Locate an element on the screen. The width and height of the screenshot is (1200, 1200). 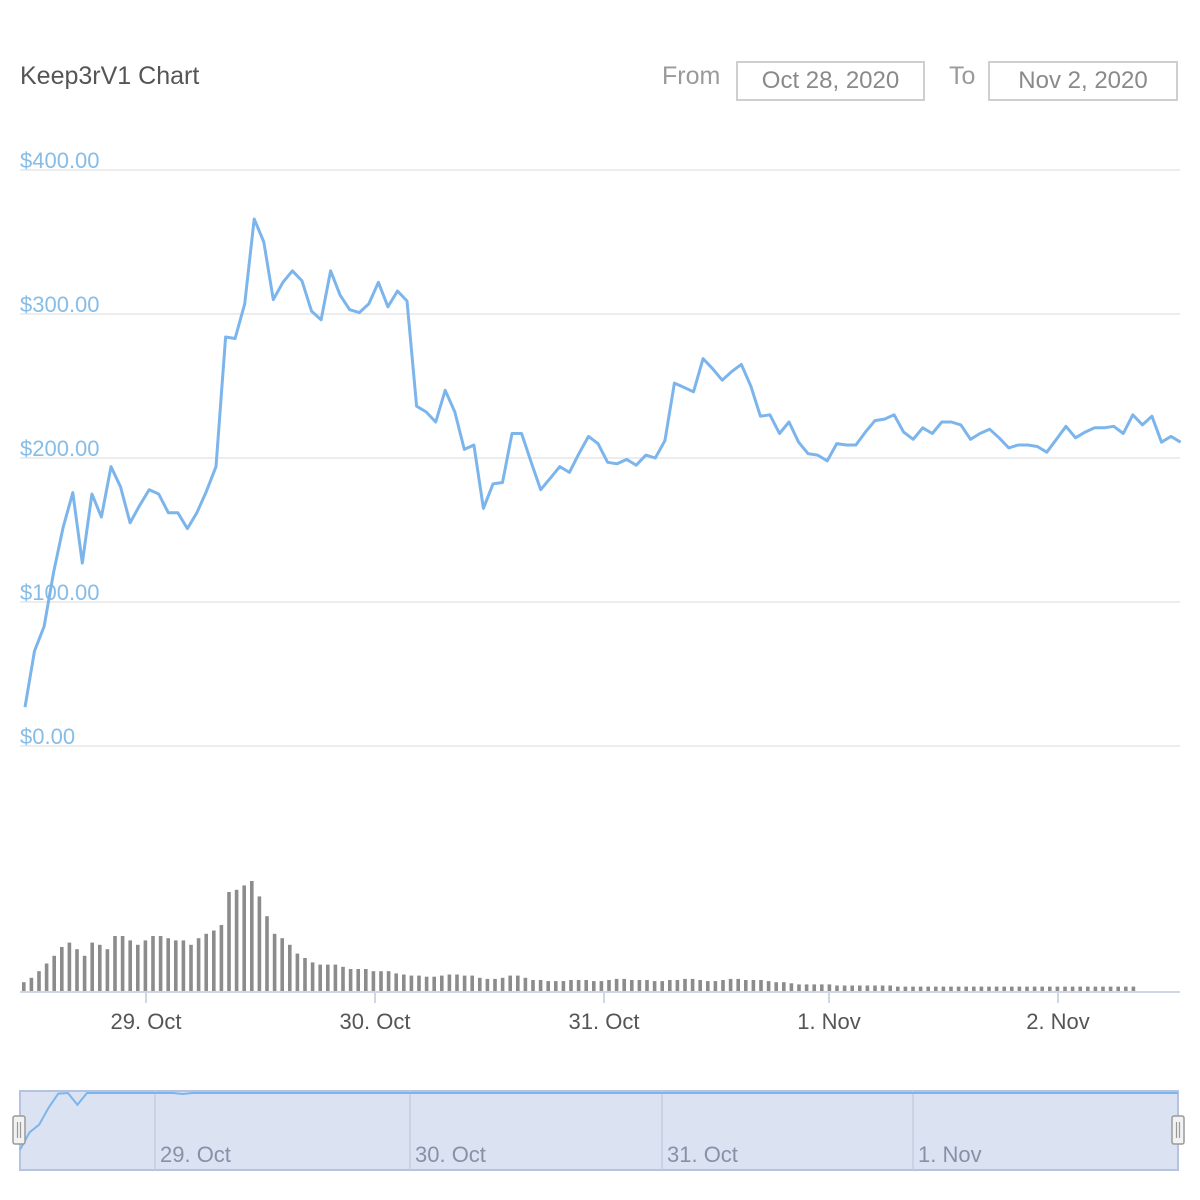
navigator-window is located at coordinates (599, 1130).